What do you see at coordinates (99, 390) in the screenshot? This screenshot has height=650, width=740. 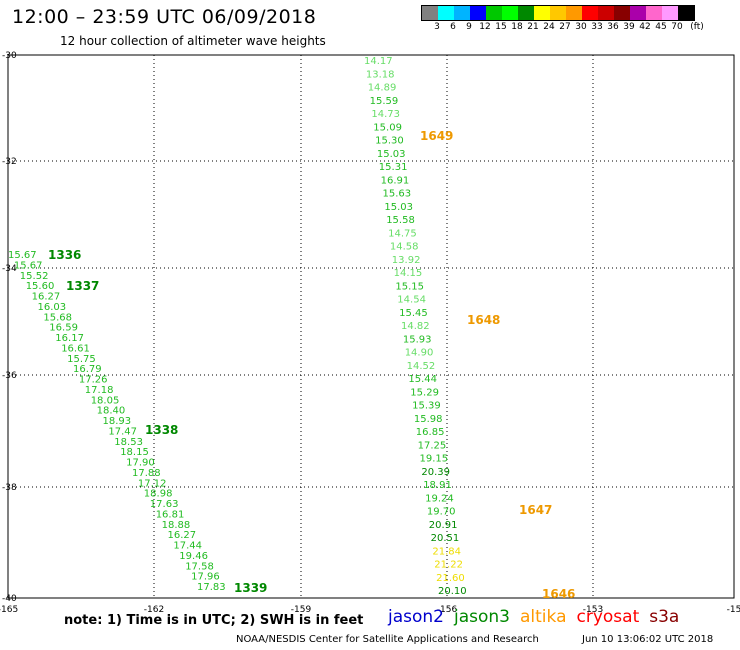 I see `swh-value: 17.18` at bounding box center [99, 390].